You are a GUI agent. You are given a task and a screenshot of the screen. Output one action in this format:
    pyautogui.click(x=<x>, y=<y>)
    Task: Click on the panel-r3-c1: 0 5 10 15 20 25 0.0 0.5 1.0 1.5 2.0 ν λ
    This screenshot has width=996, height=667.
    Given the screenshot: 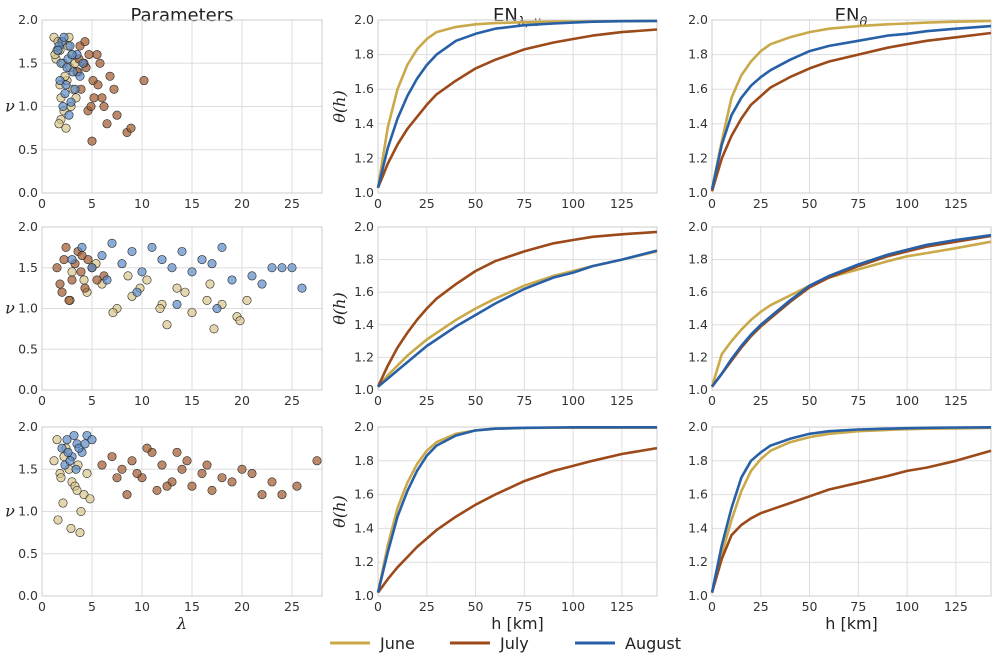 What is the action you would take?
    pyautogui.click(x=164, y=526)
    